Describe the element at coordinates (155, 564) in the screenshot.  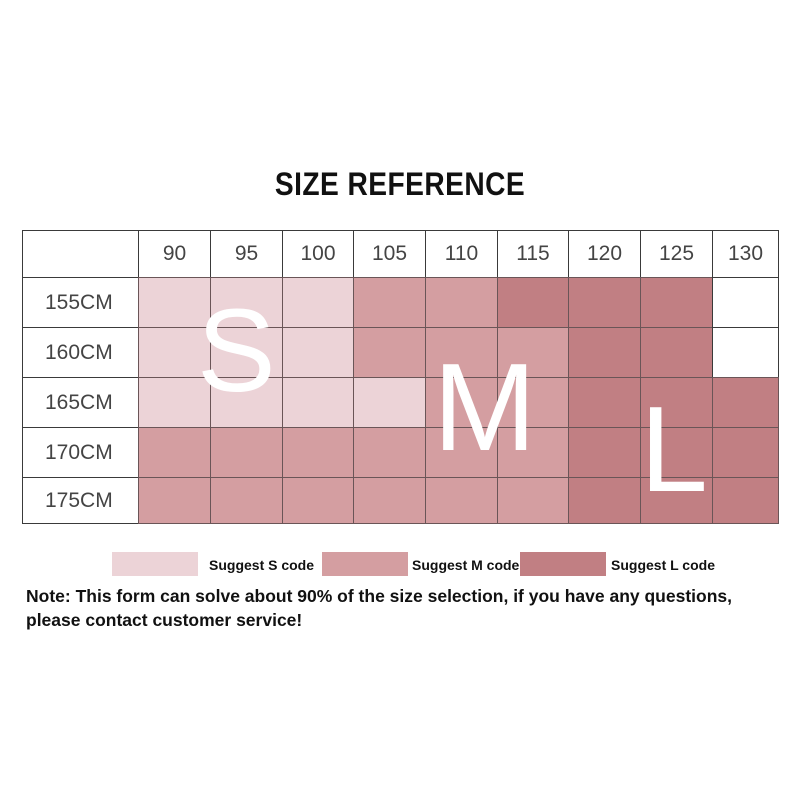
I see `legend-swatch-s` at that location.